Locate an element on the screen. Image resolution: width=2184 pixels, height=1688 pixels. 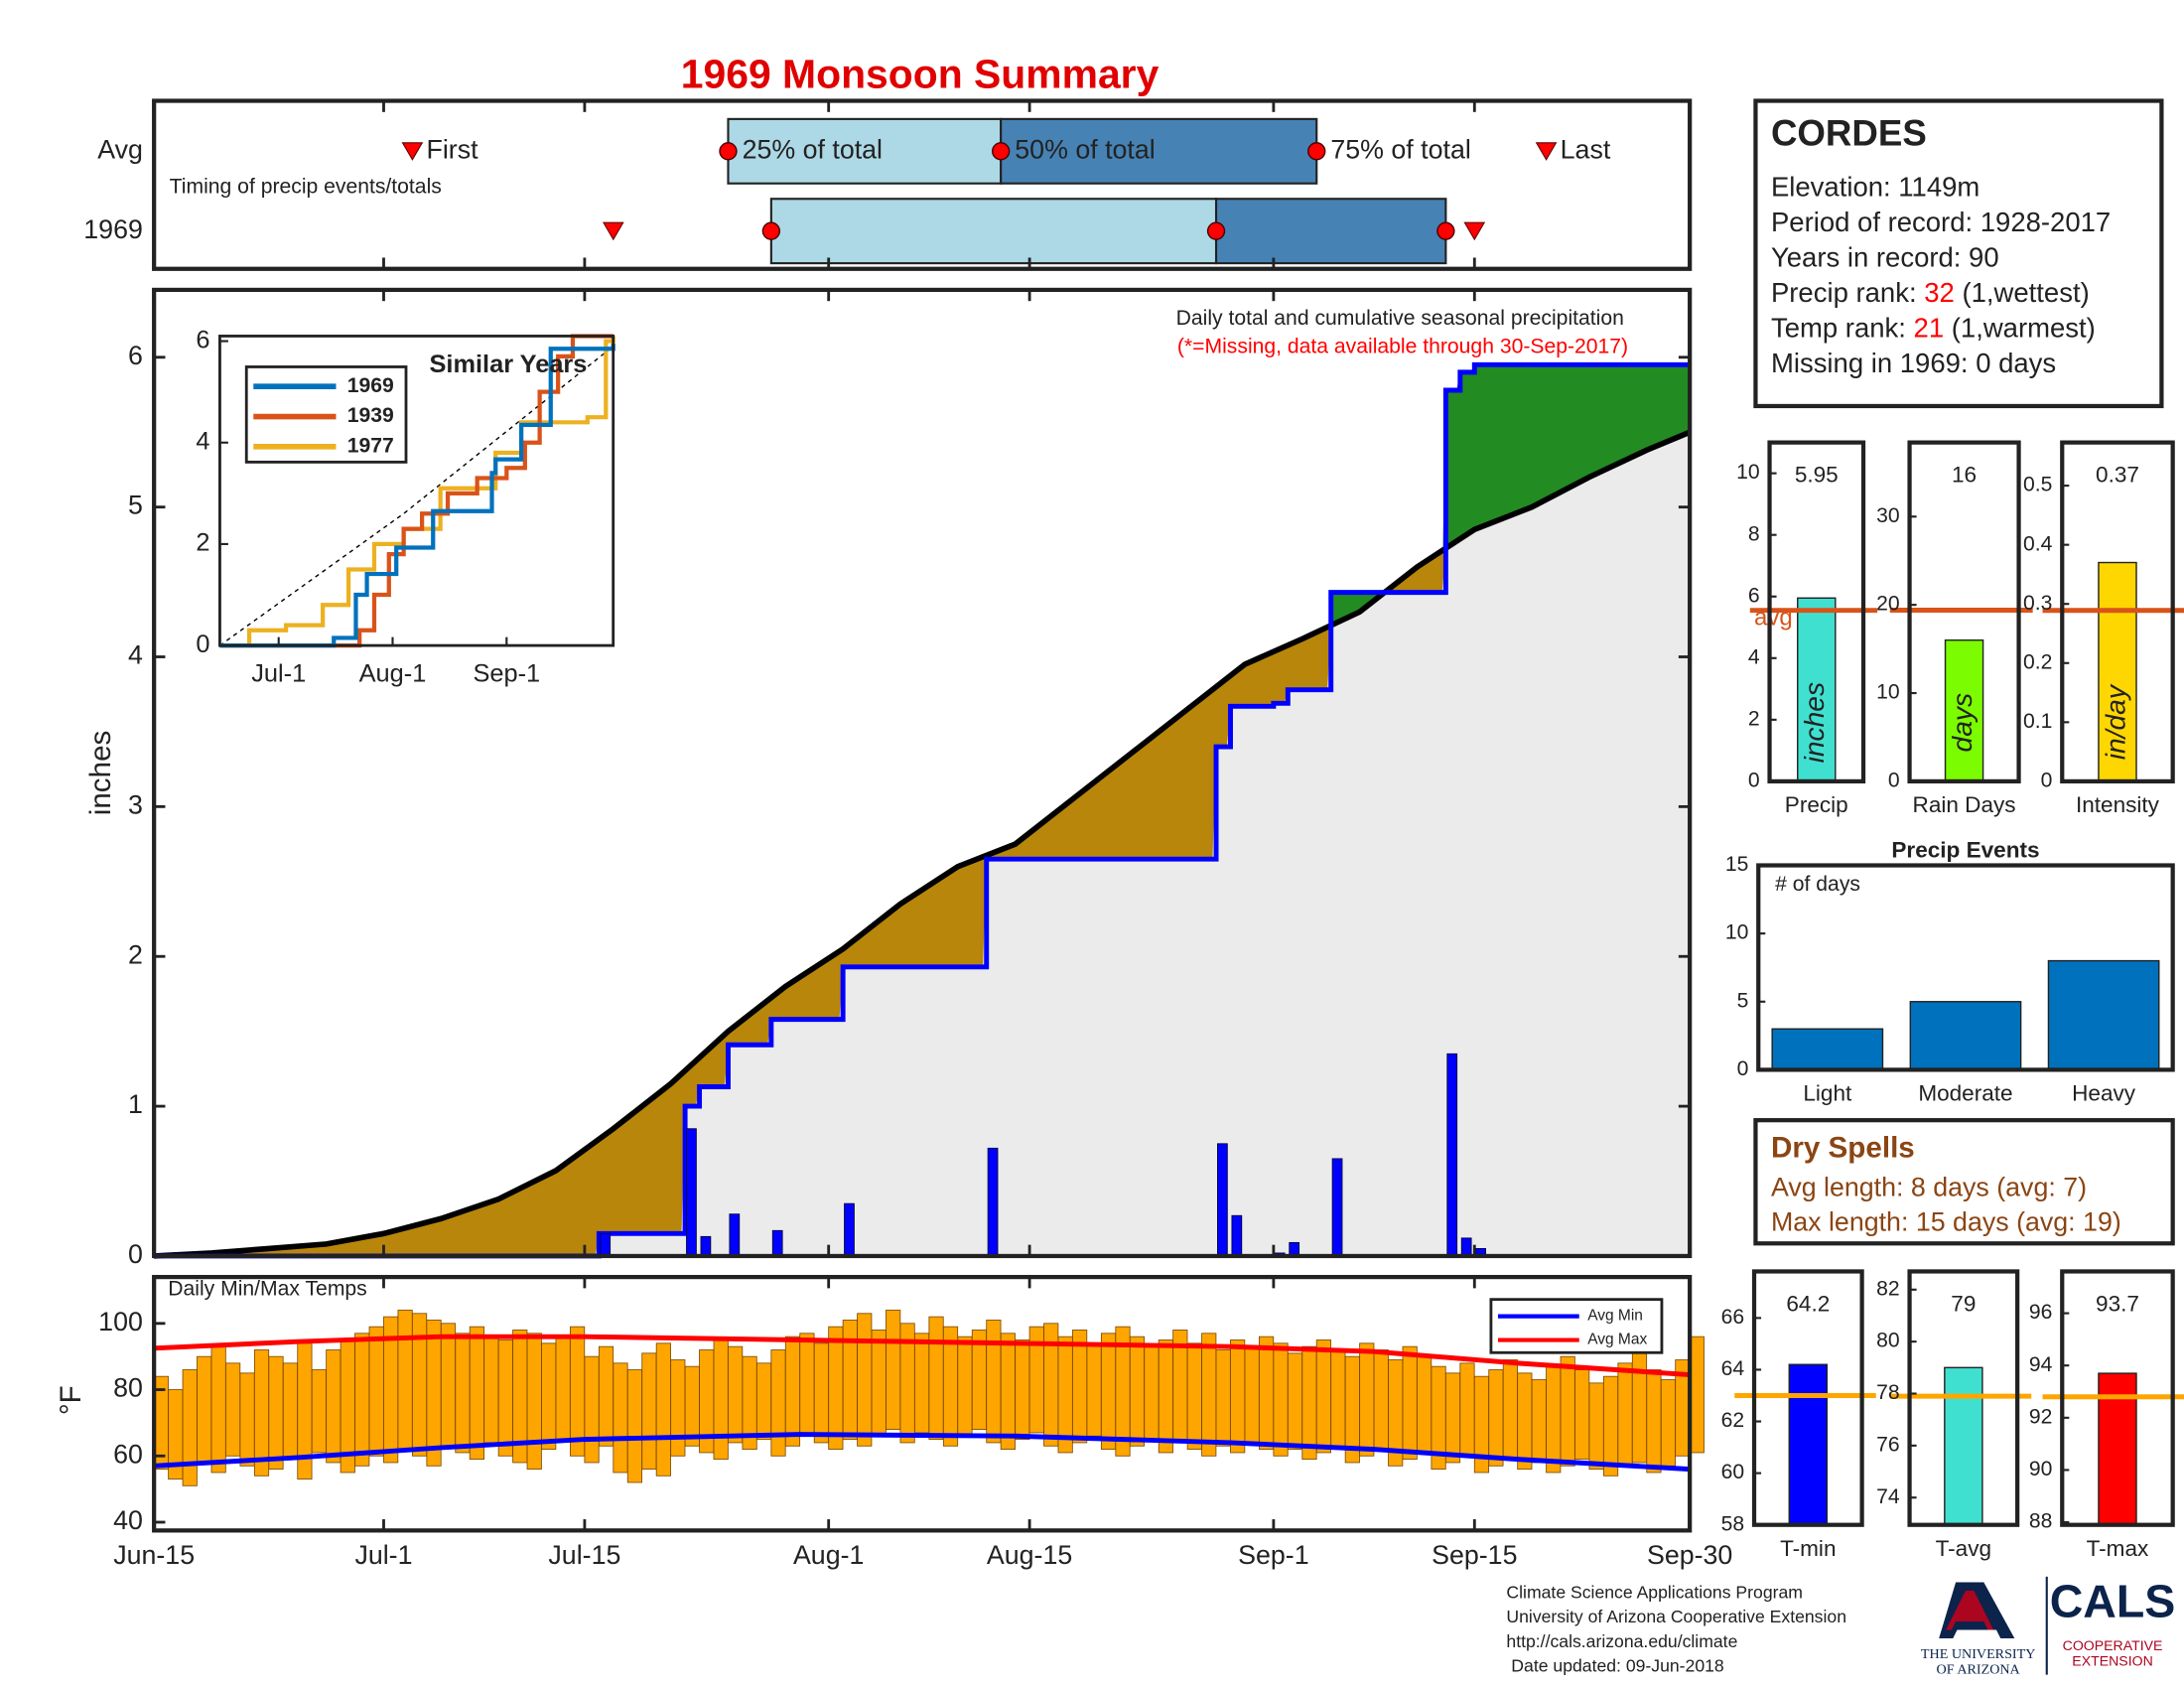
y-tick-label: 94 is located at coordinates (2041, 1364).